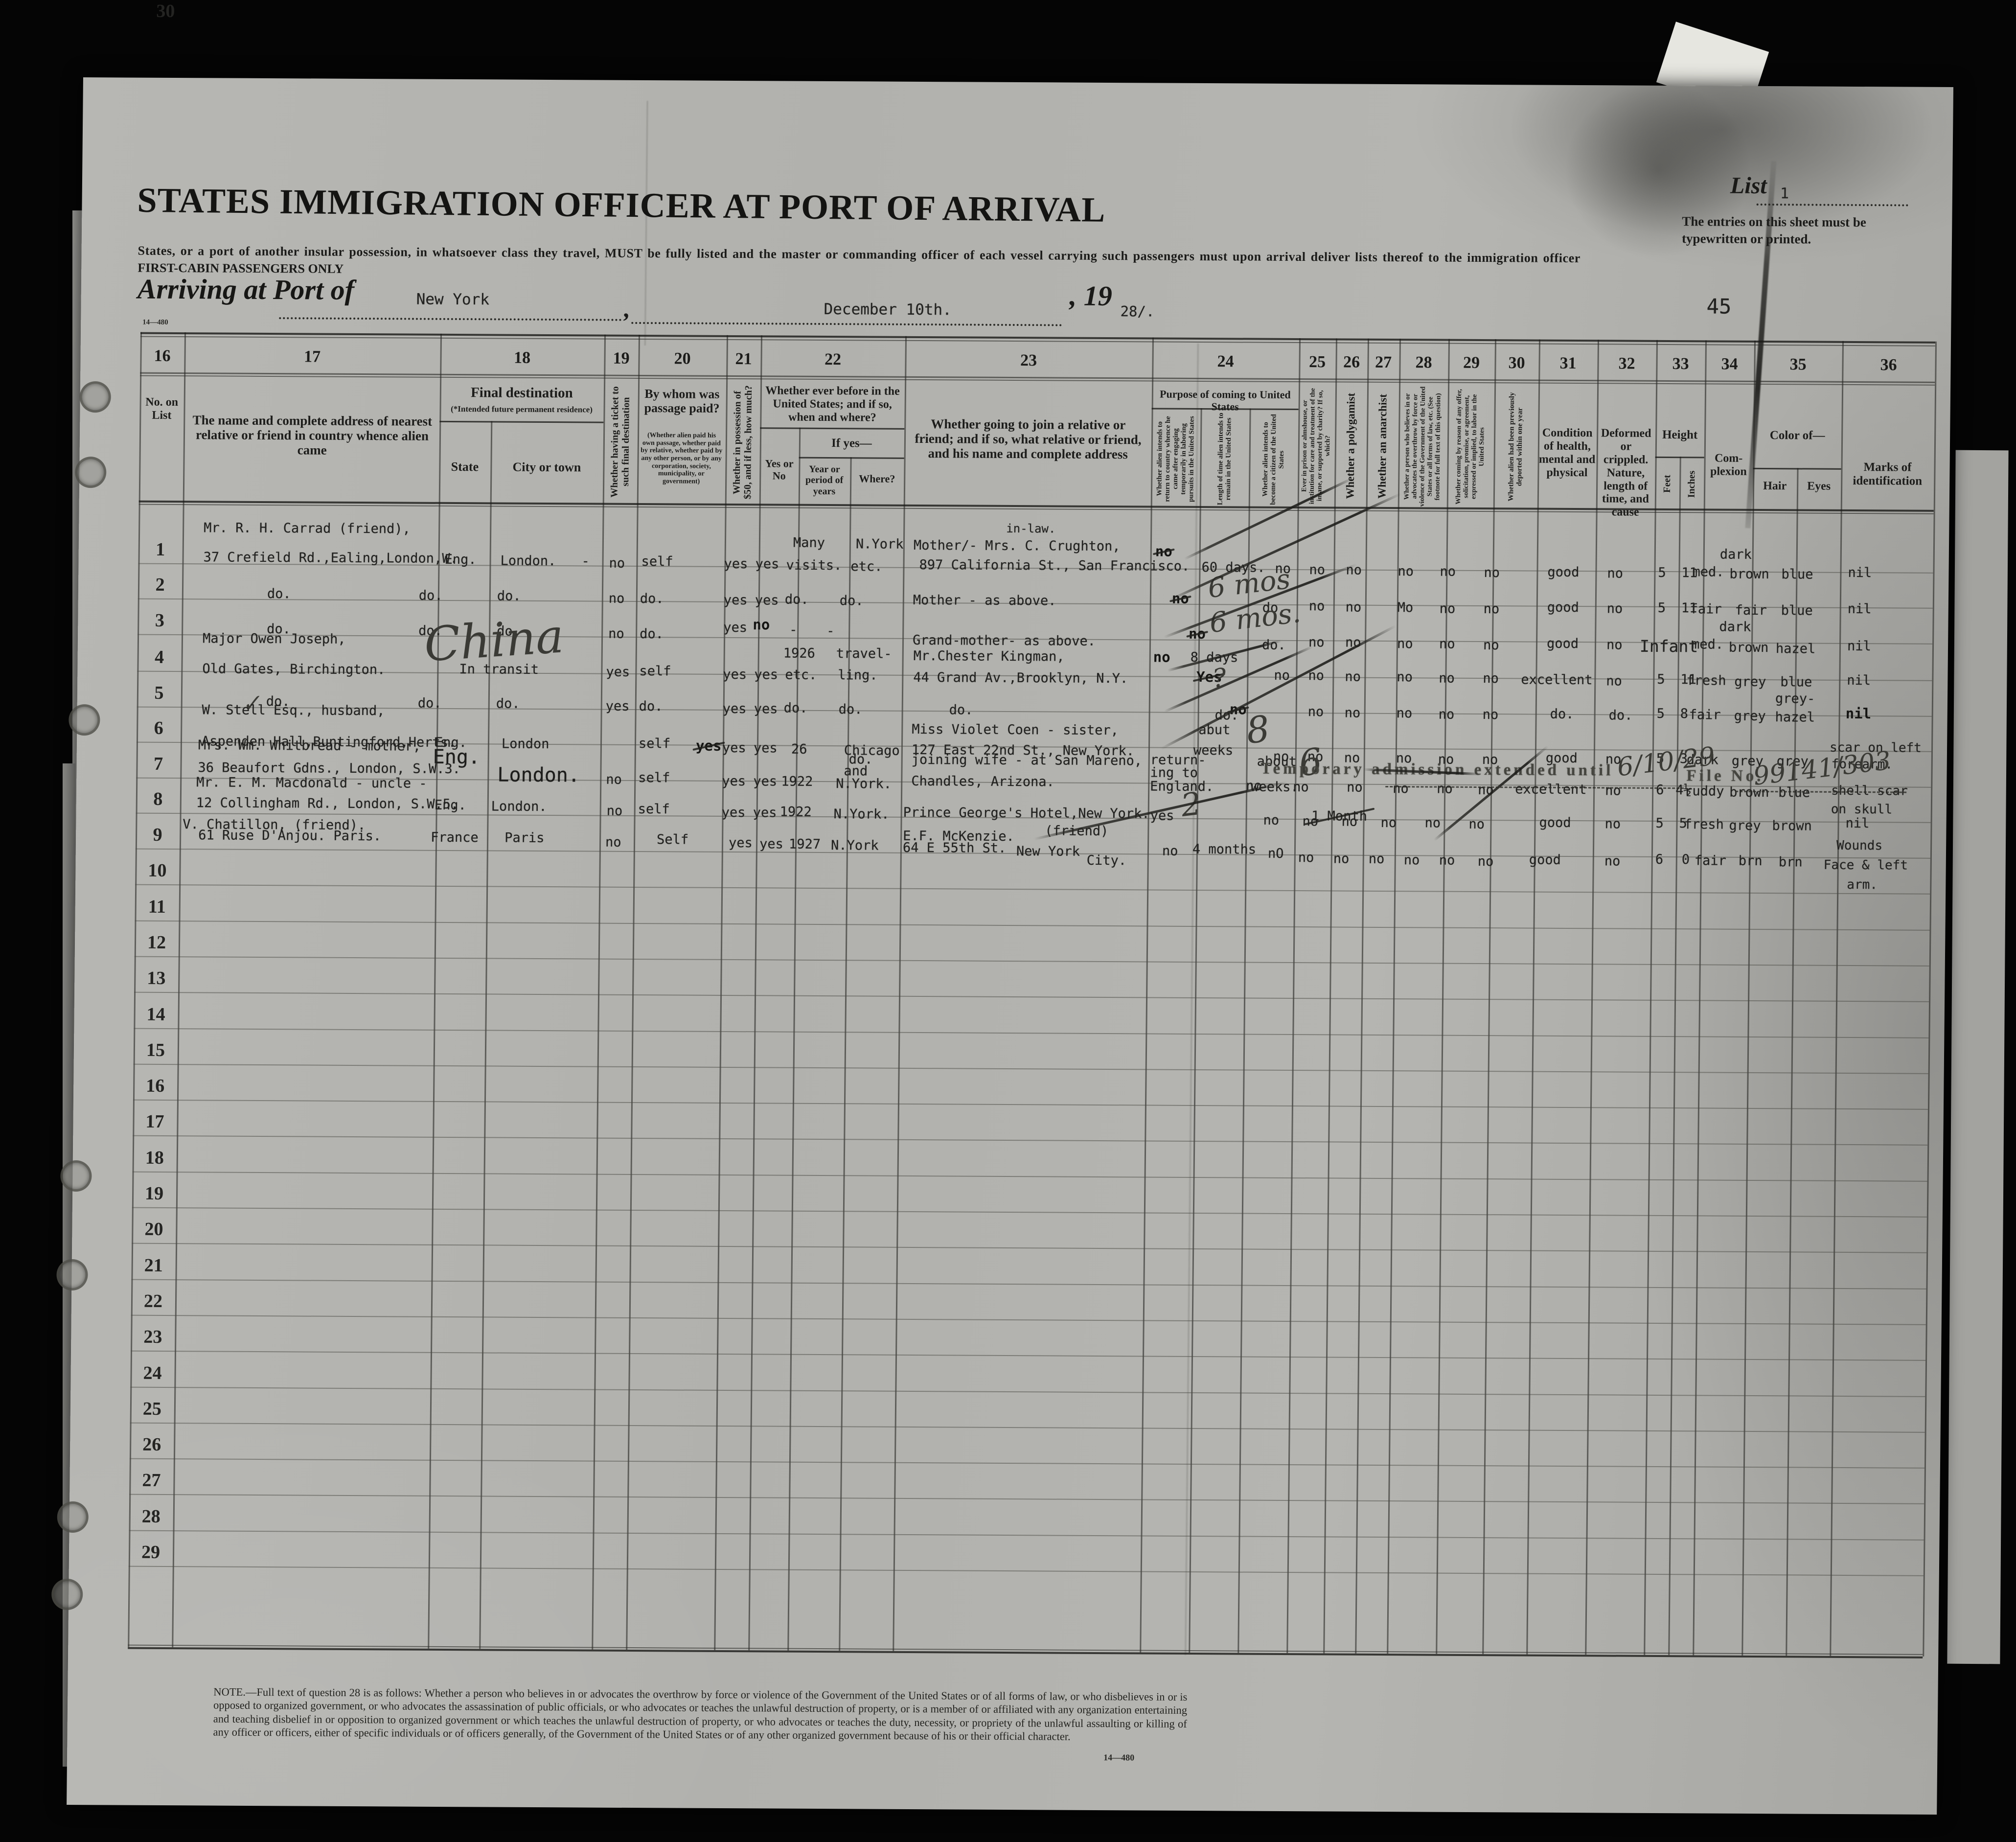  Describe the element at coordinates (793, 630) in the screenshot. I see `typed-entry: -` at that location.